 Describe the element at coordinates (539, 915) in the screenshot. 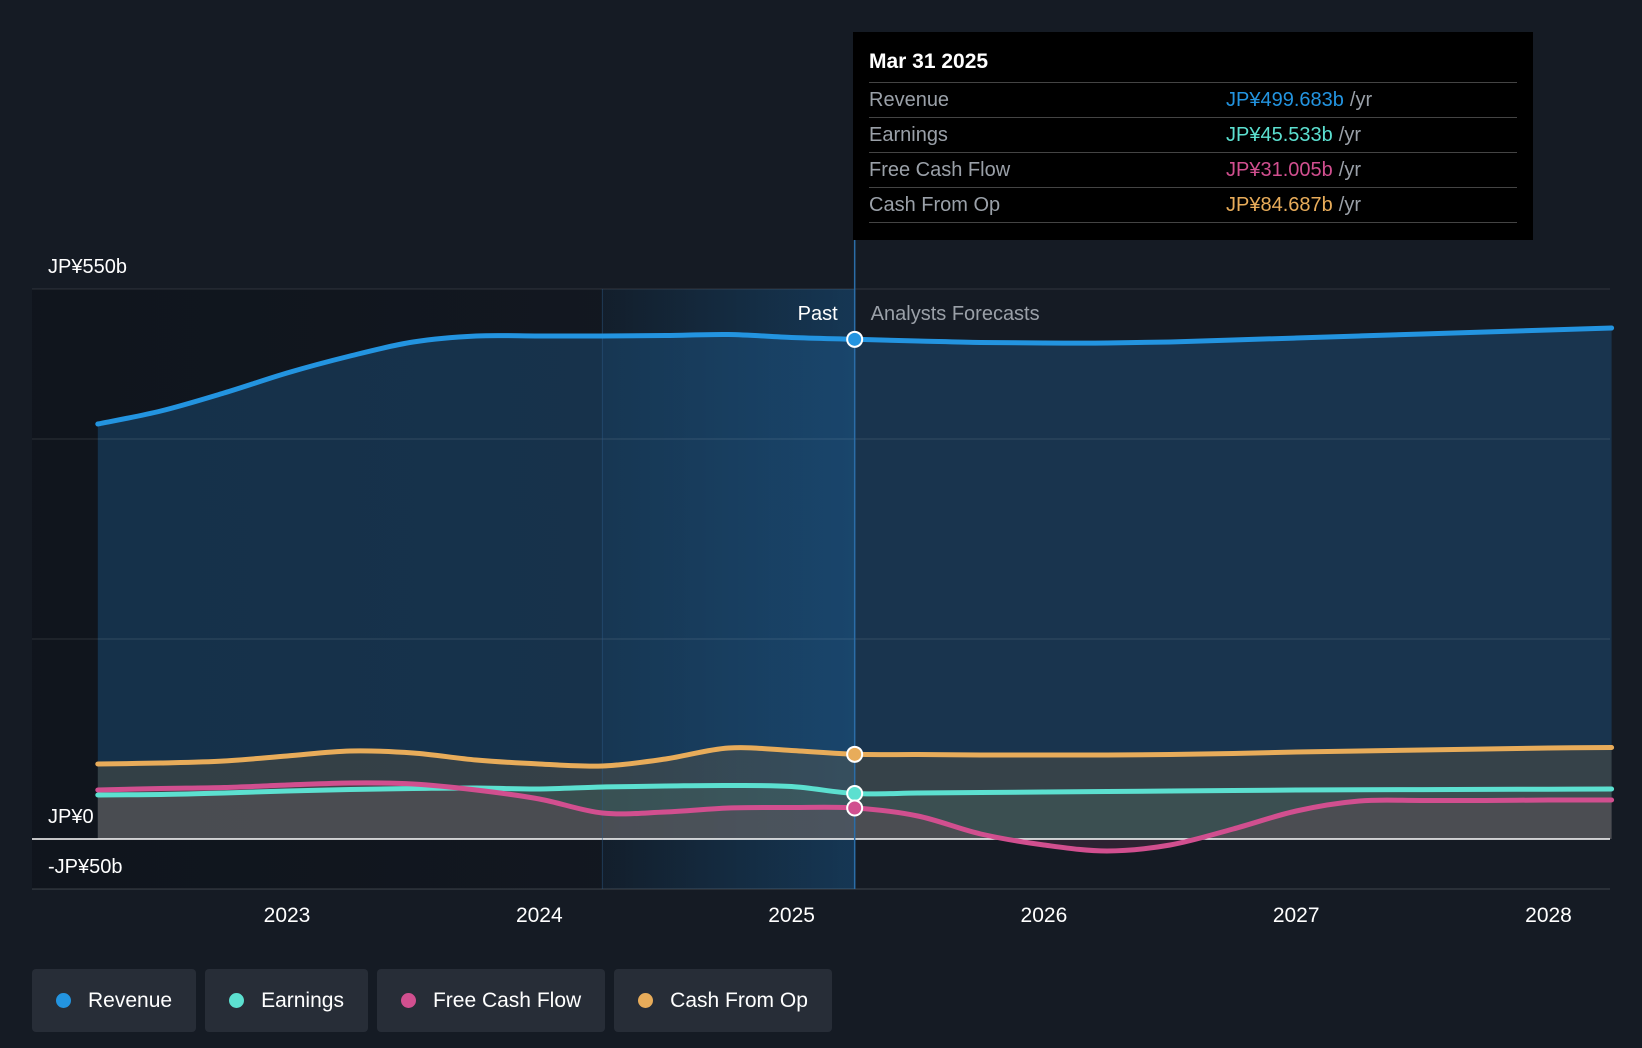

I see `x-axis-tick-label: 2024` at that location.